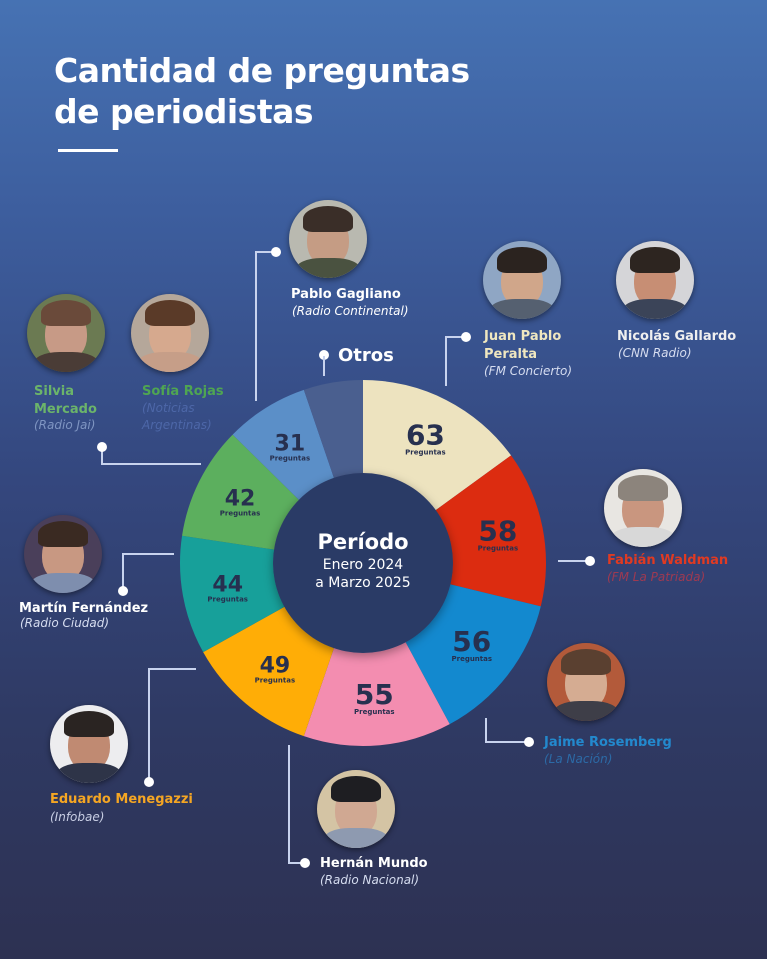 This screenshot has height=959, width=767. I want to click on donut-slice-hern-n-mundo, so click(376, 693).